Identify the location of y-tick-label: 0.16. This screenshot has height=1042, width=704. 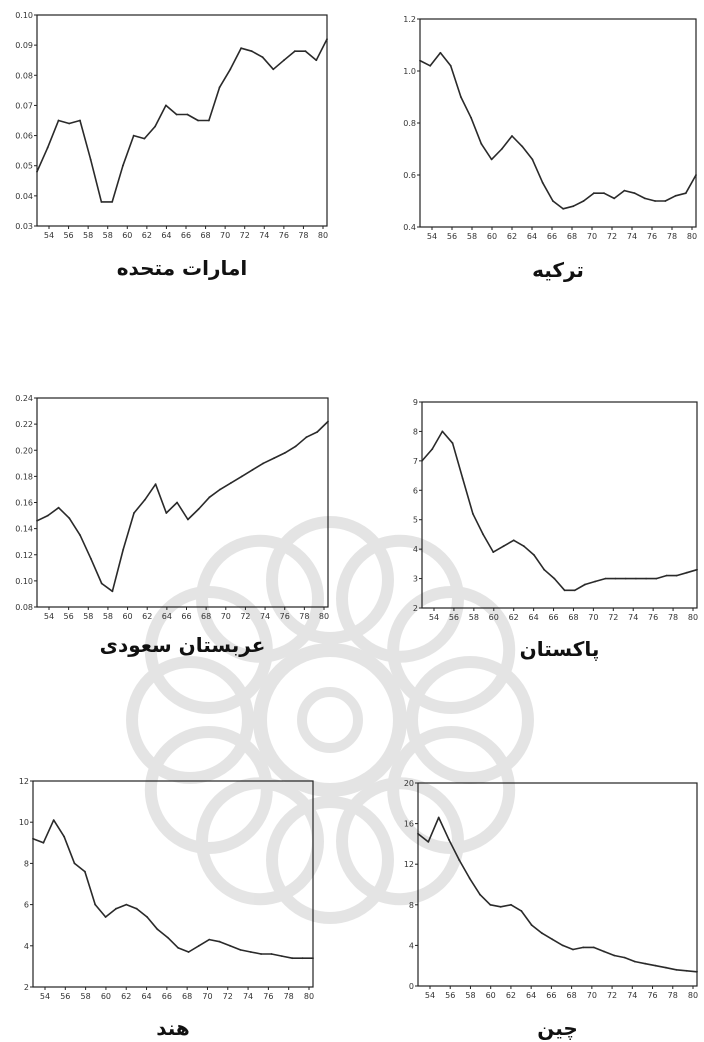
(24, 503).